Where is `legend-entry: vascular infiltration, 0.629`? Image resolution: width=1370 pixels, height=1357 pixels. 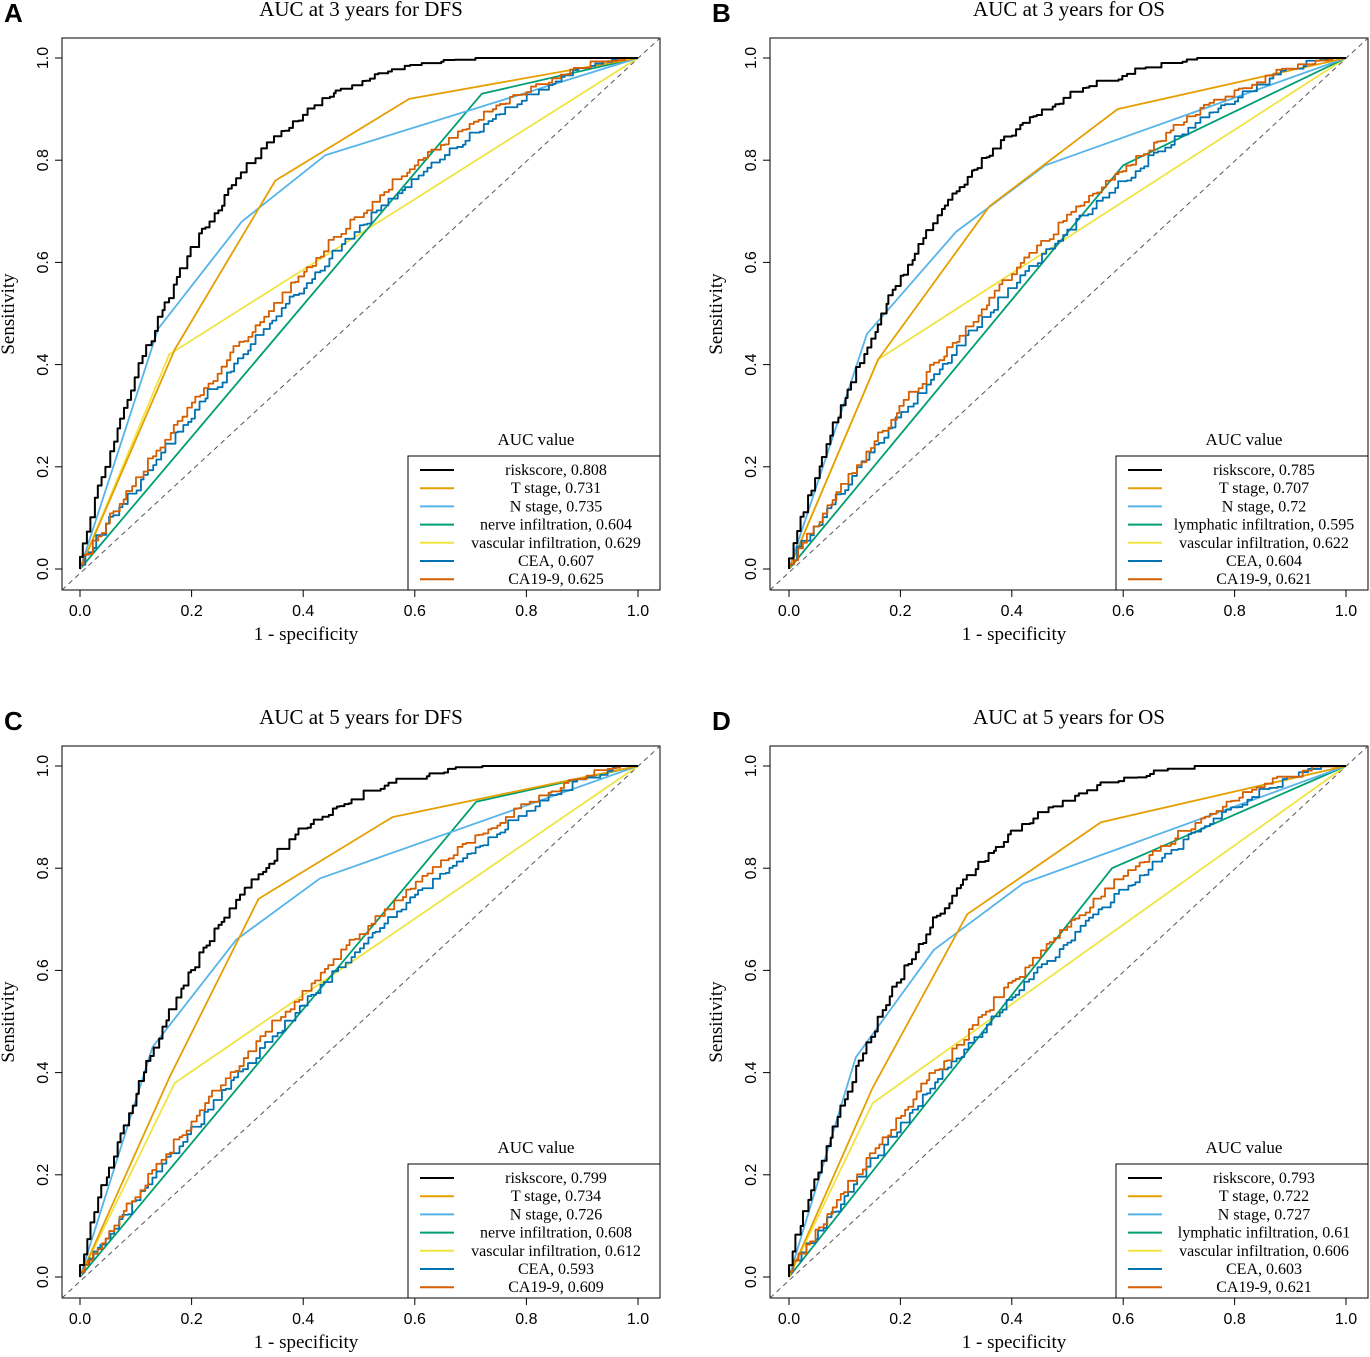
legend-entry: vascular infiltration, 0.629 is located at coordinates (556, 543).